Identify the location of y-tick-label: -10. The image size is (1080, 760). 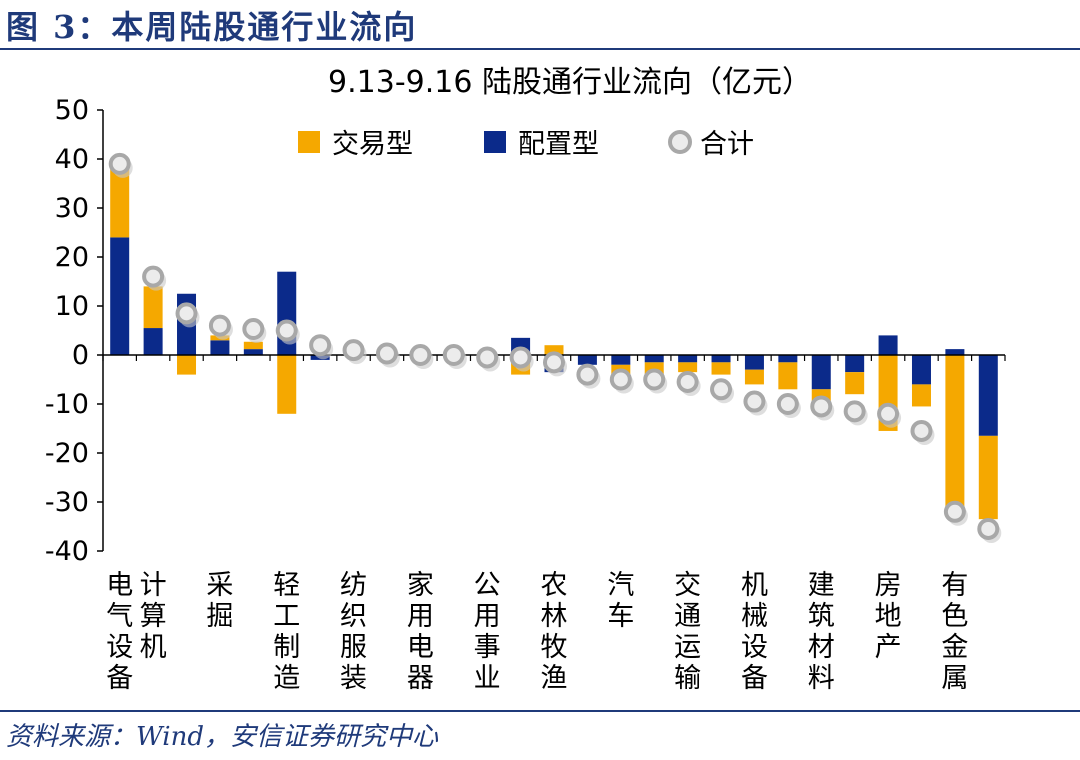
(67, 404).